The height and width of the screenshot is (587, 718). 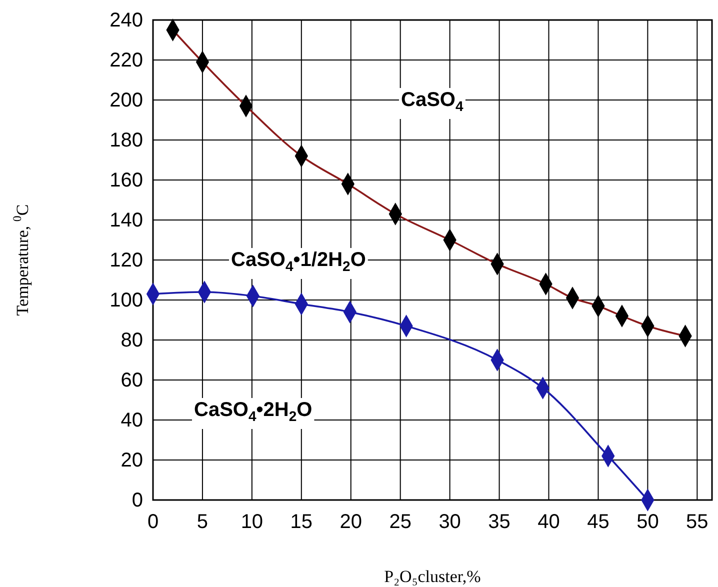 I want to click on y-tick-label: 80, so click(x=131, y=340).